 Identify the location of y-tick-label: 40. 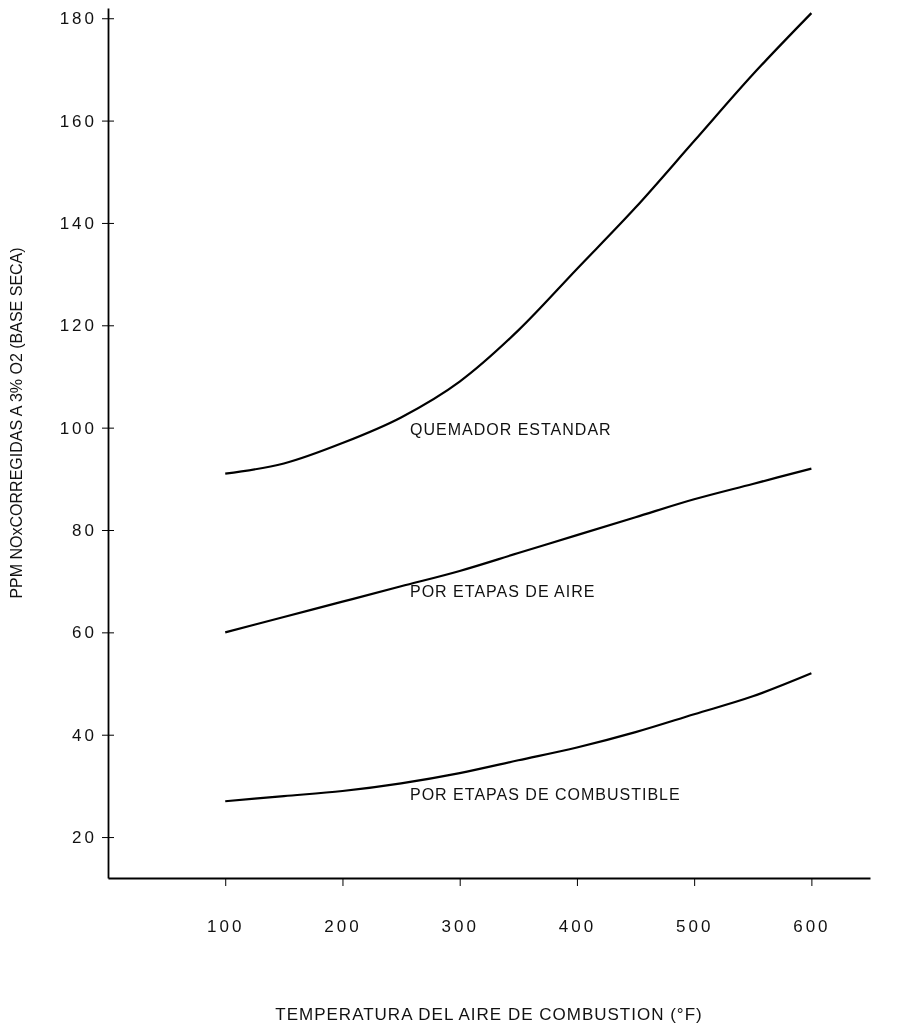
(84, 735).